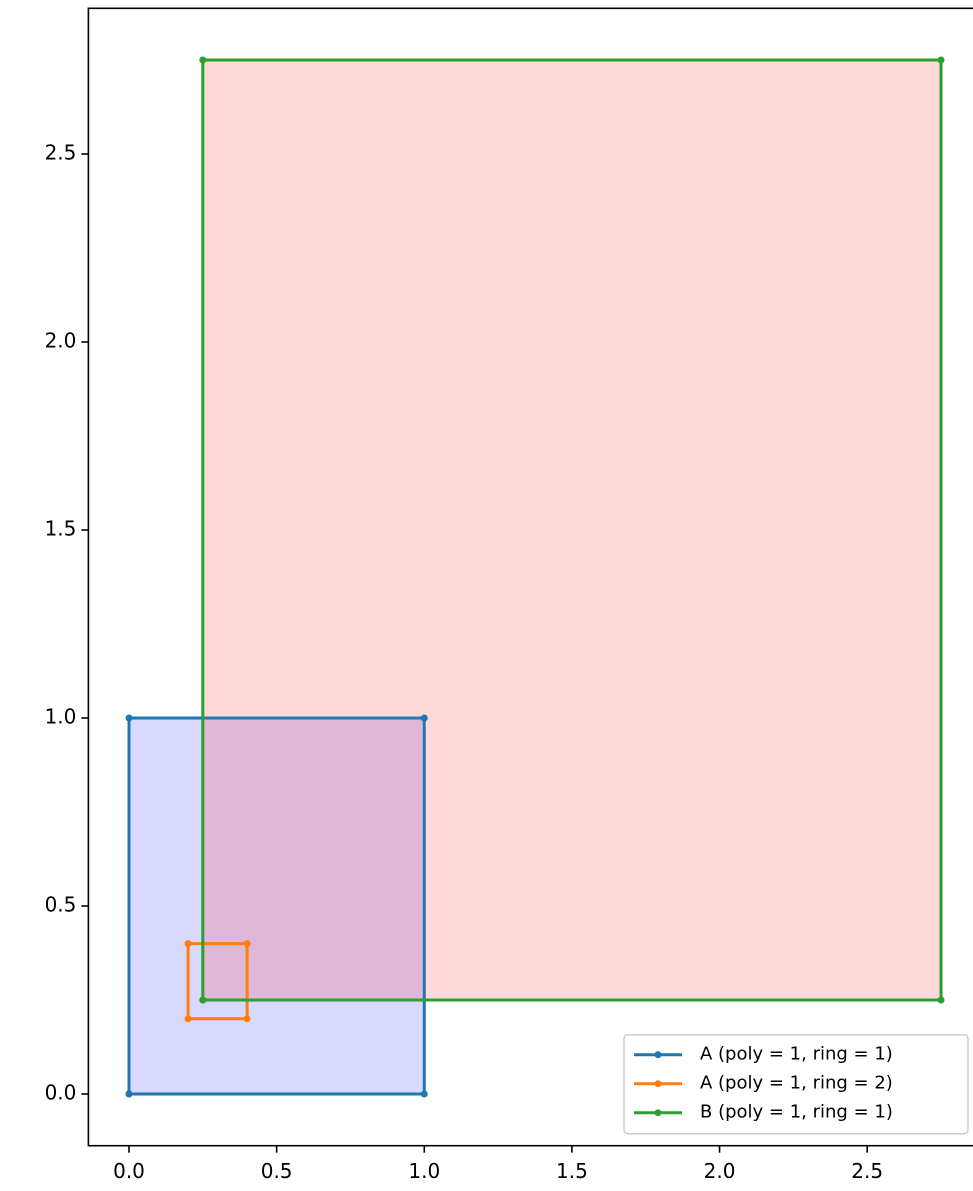  I want to click on x-tick-label: 1.5, so click(572, 1171).